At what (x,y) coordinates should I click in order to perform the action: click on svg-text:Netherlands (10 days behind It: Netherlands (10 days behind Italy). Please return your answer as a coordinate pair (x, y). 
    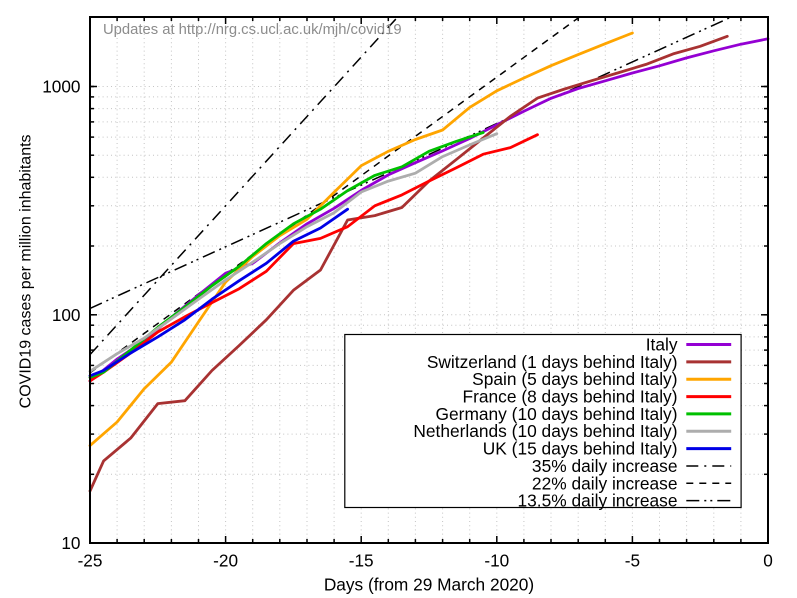
    Looking at the image, I should click on (545, 431).